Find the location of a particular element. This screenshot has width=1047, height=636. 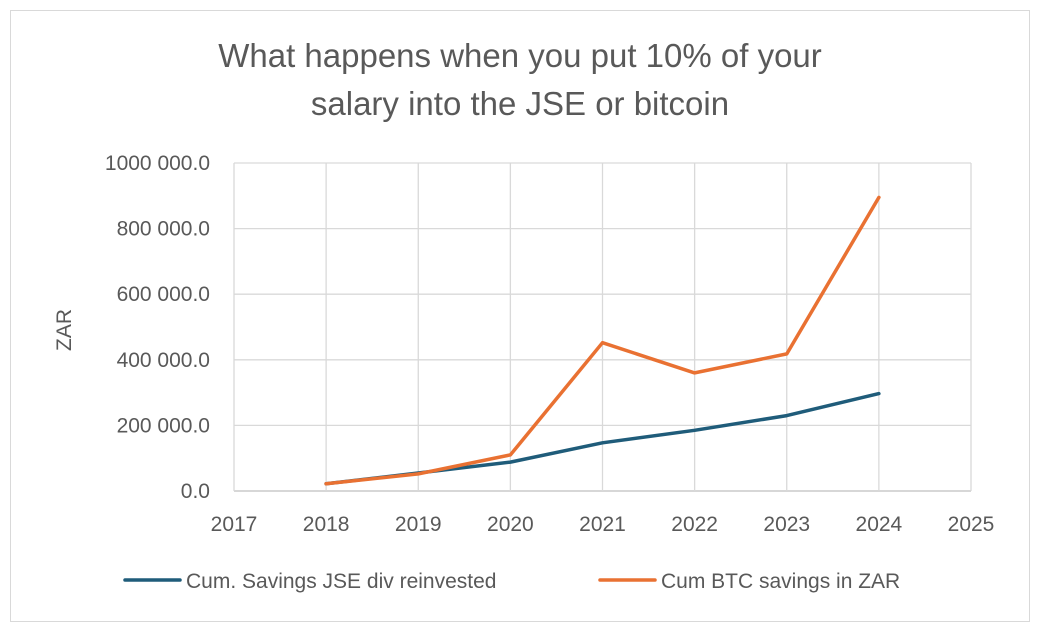

y-tick-label: 800 000.0 is located at coordinates (163, 229).